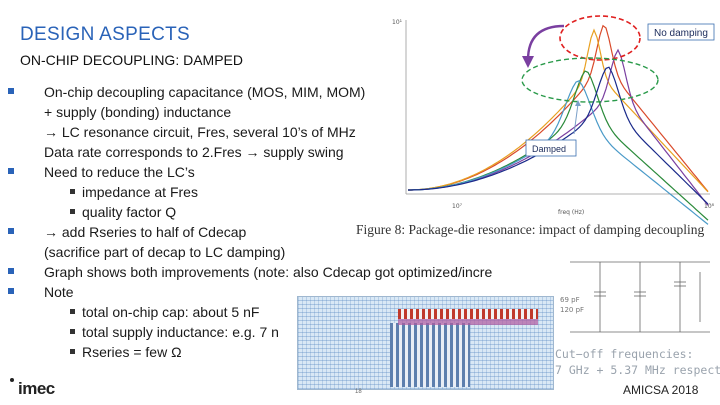 The height and width of the screenshot is (405, 720). Describe the element at coordinates (119, 172) in the screenshot. I see `bullet-text: Need to reduce the LC’s` at that location.